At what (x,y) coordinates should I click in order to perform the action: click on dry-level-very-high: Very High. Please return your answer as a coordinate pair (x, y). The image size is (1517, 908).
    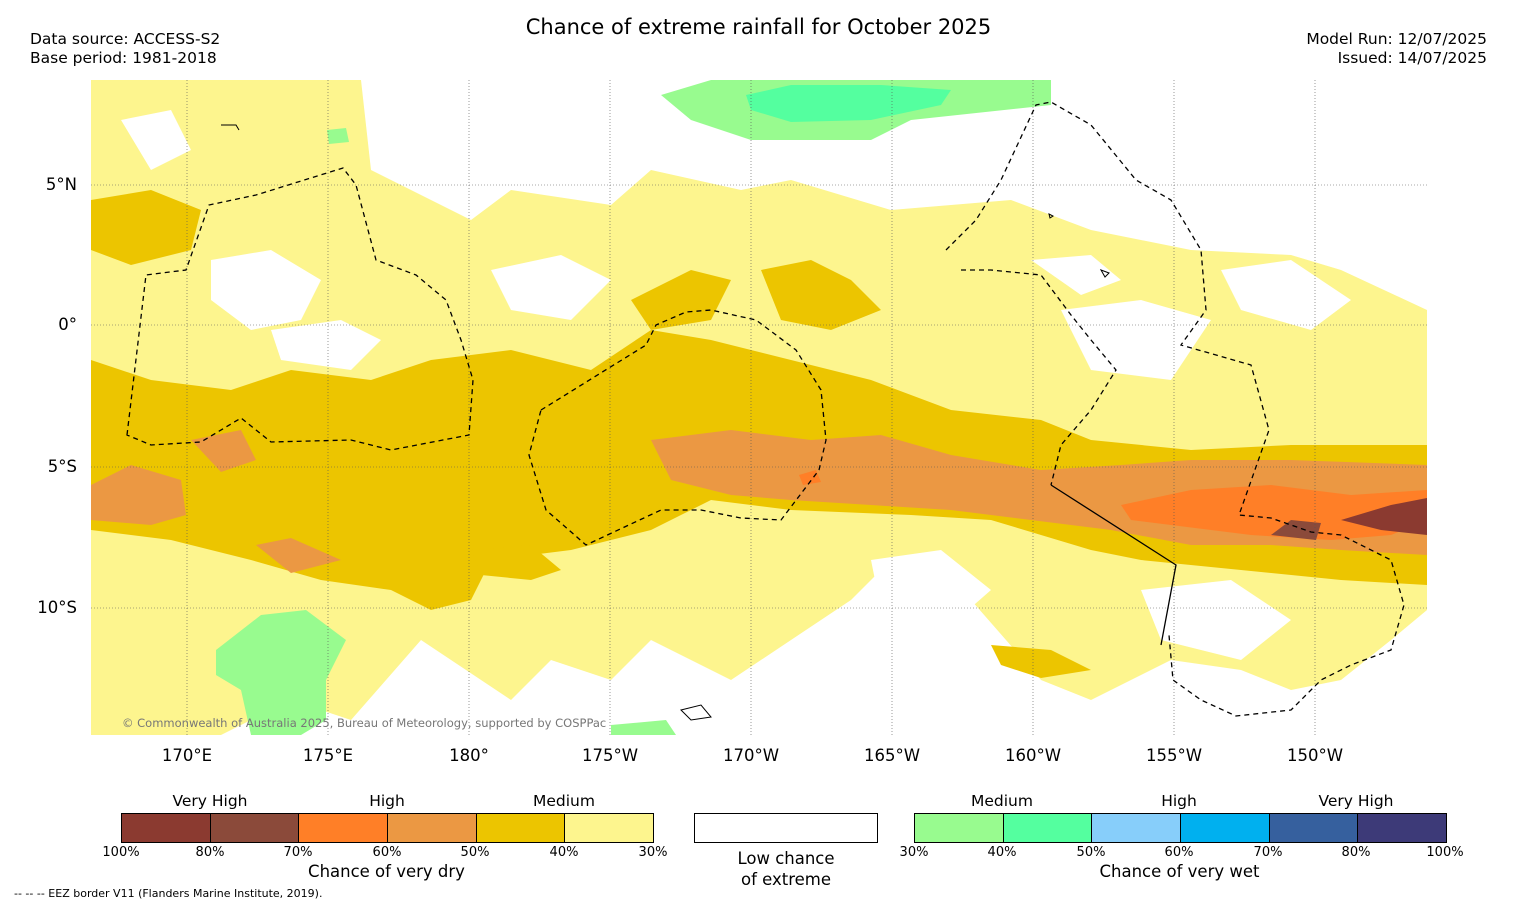
    Looking at the image, I should click on (210, 801).